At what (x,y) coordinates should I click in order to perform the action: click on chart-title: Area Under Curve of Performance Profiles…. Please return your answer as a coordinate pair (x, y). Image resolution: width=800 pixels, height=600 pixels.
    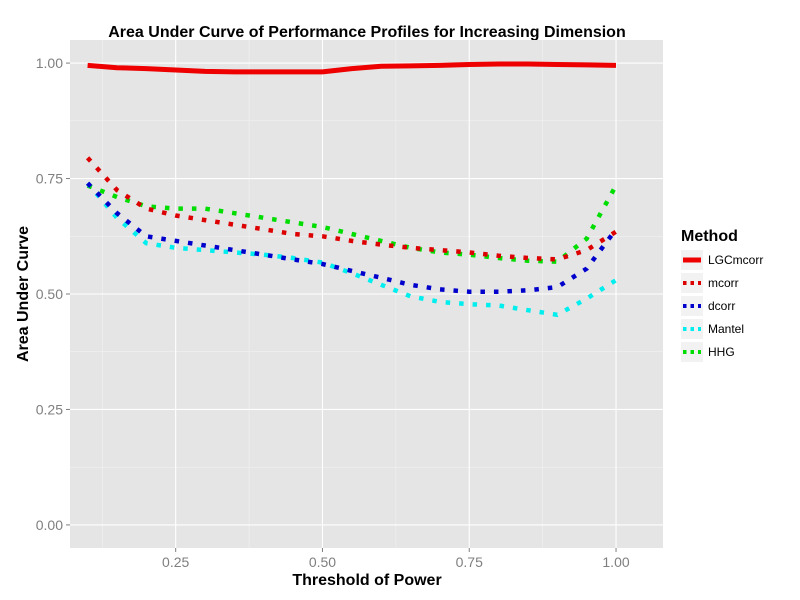
    Looking at the image, I should click on (366, 32).